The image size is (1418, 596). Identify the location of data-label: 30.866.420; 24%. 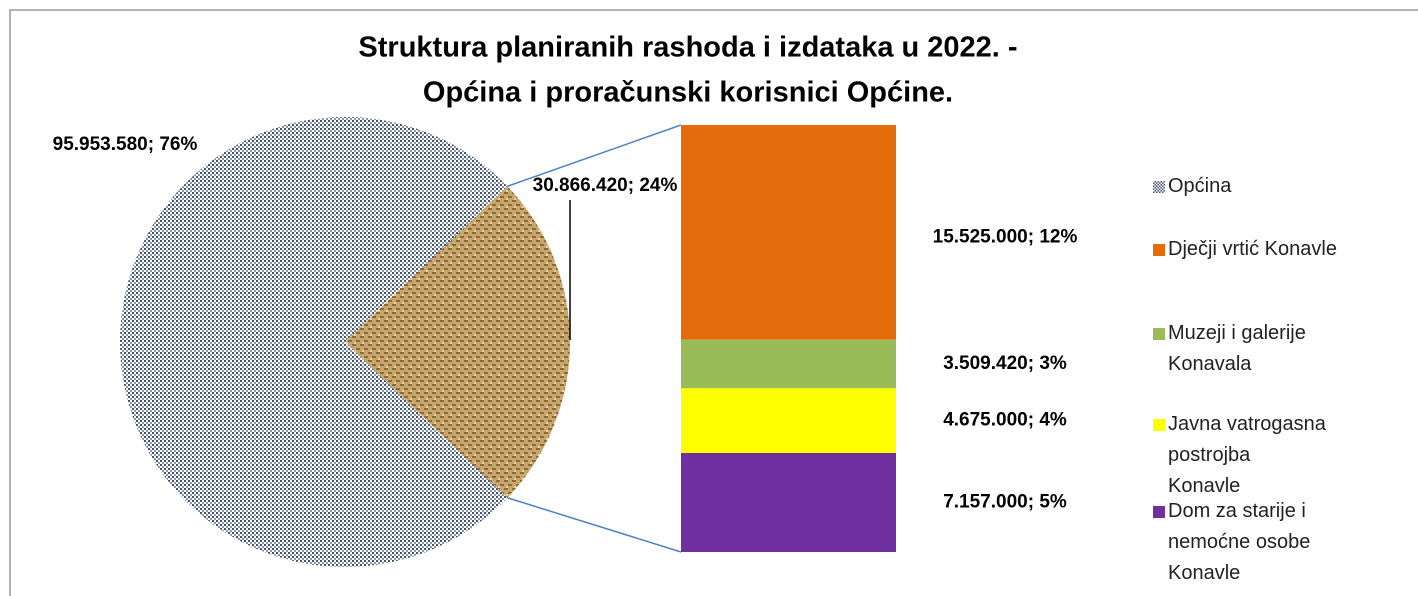
(605, 185).